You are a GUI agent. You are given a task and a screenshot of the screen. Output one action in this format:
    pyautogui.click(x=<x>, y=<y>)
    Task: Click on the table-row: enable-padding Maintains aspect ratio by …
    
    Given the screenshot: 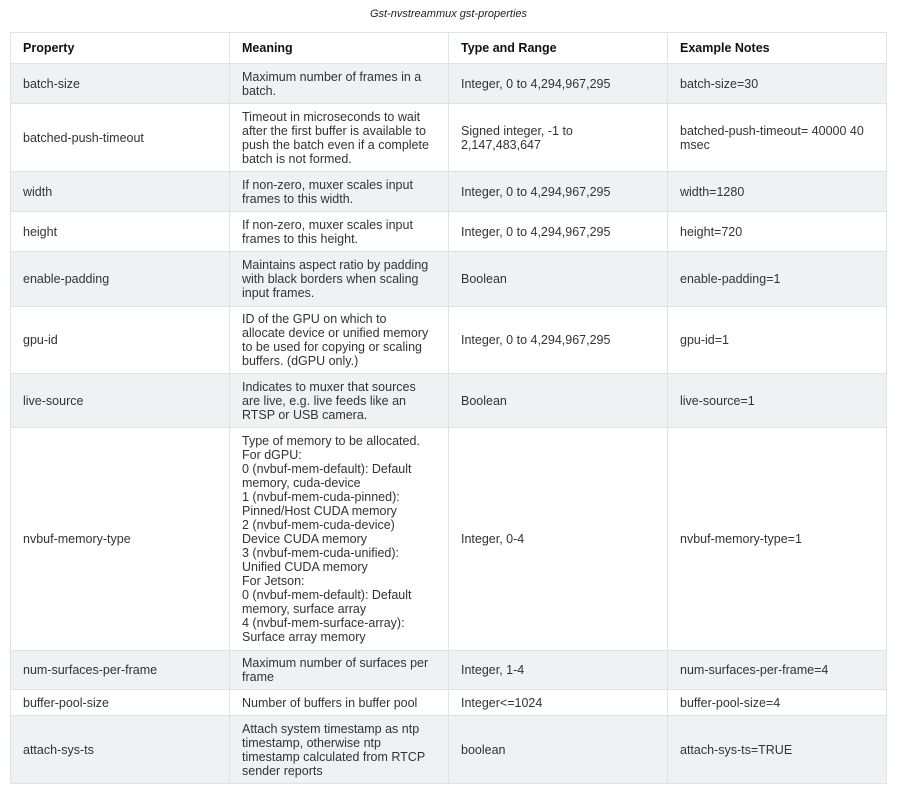 What is the action you would take?
    pyautogui.click(x=448, y=279)
    